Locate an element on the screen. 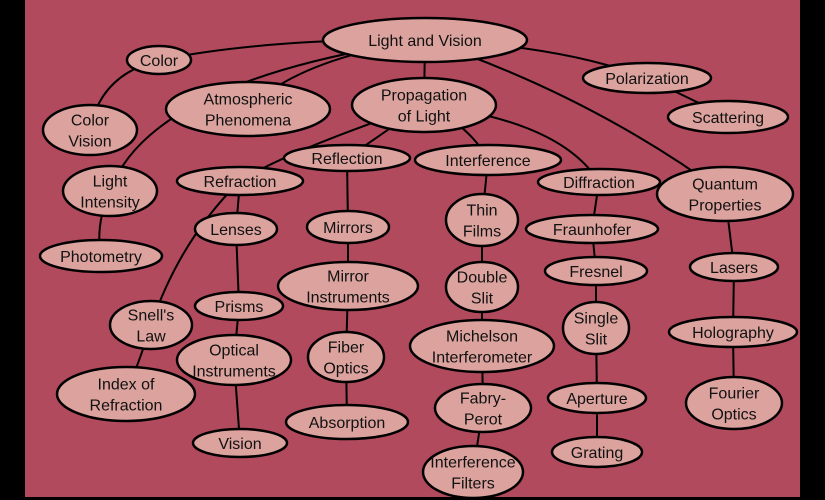 The image size is (825, 500). node-ellipse-fraunhofer is located at coordinates (592, 229).